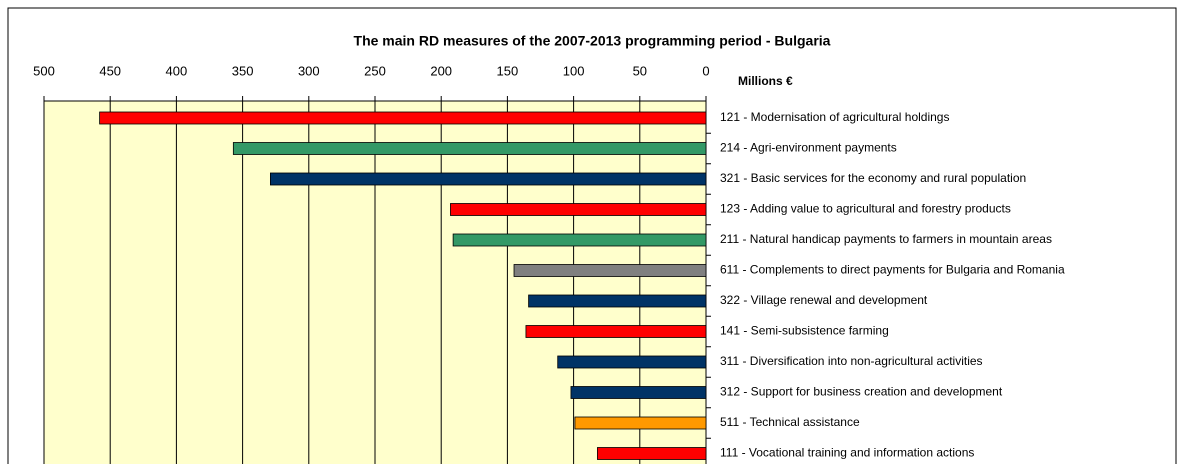  I want to click on y-tick-label: 214 - Agri-environment payments, so click(808, 148).